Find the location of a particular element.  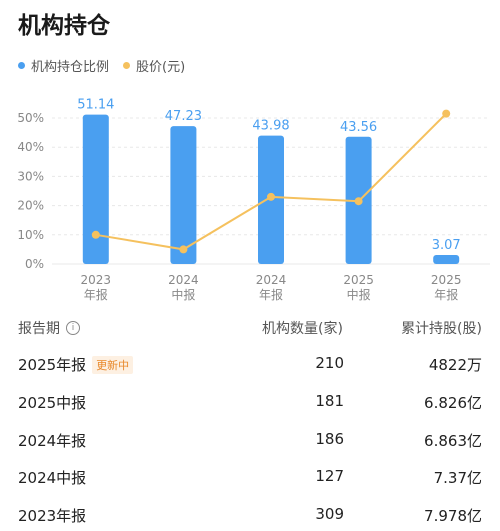

y-tick-label: 10% is located at coordinates (30, 235).